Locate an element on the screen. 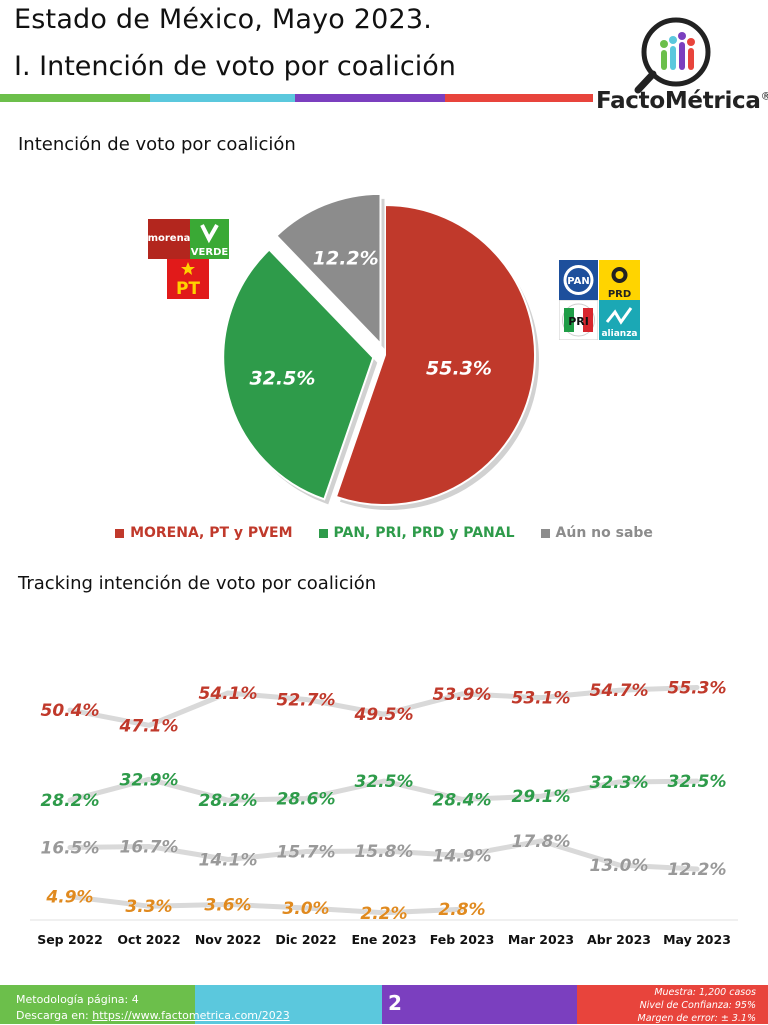 The height and width of the screenshot is (1025, 768). data-label-nosabe-4: 15.8% is located at coordinates (384, 852).